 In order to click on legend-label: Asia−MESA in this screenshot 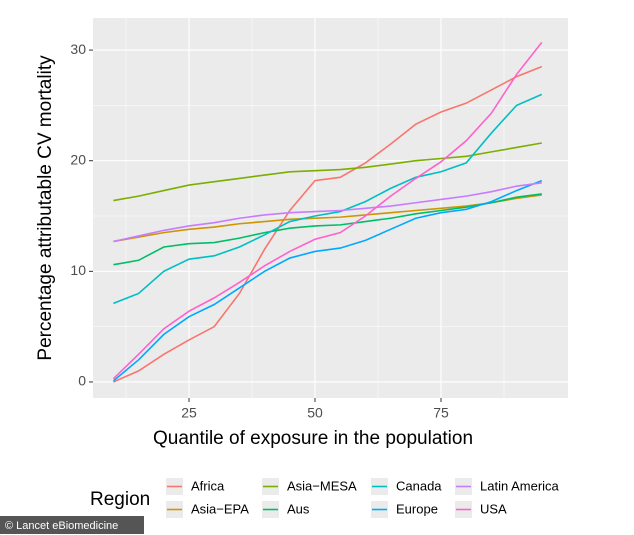, I will do `click(322, 485)`.